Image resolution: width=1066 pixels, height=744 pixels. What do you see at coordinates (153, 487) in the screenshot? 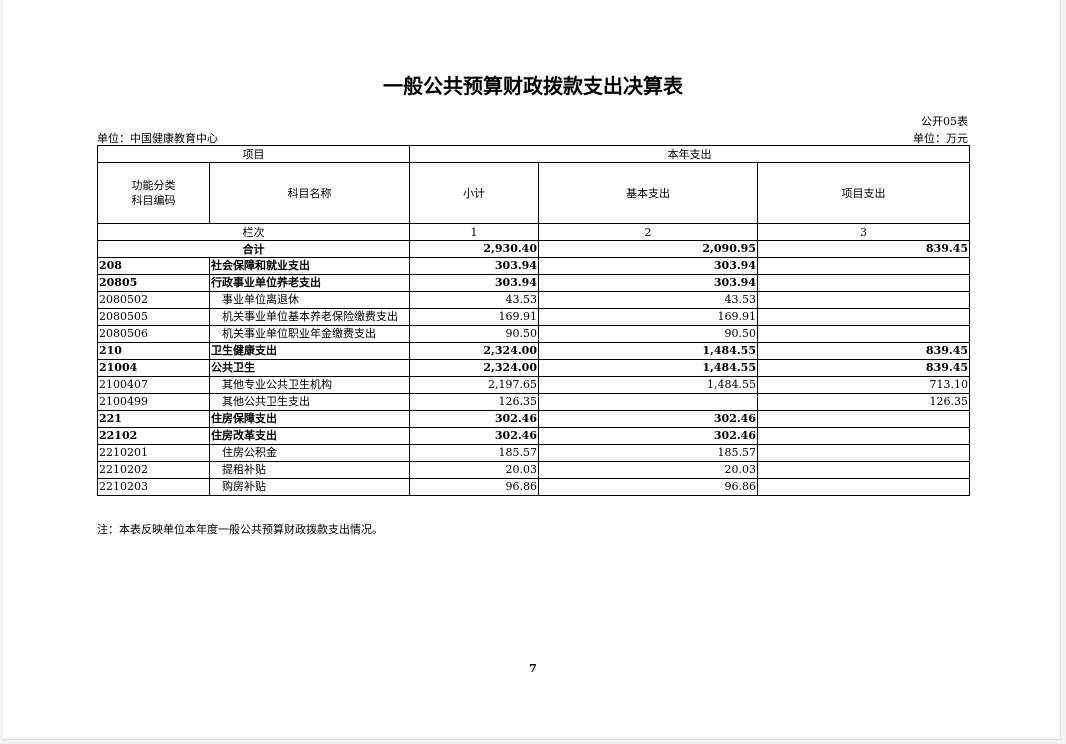
I see `cell-code: 2210203` at bounding box center [153, 487].